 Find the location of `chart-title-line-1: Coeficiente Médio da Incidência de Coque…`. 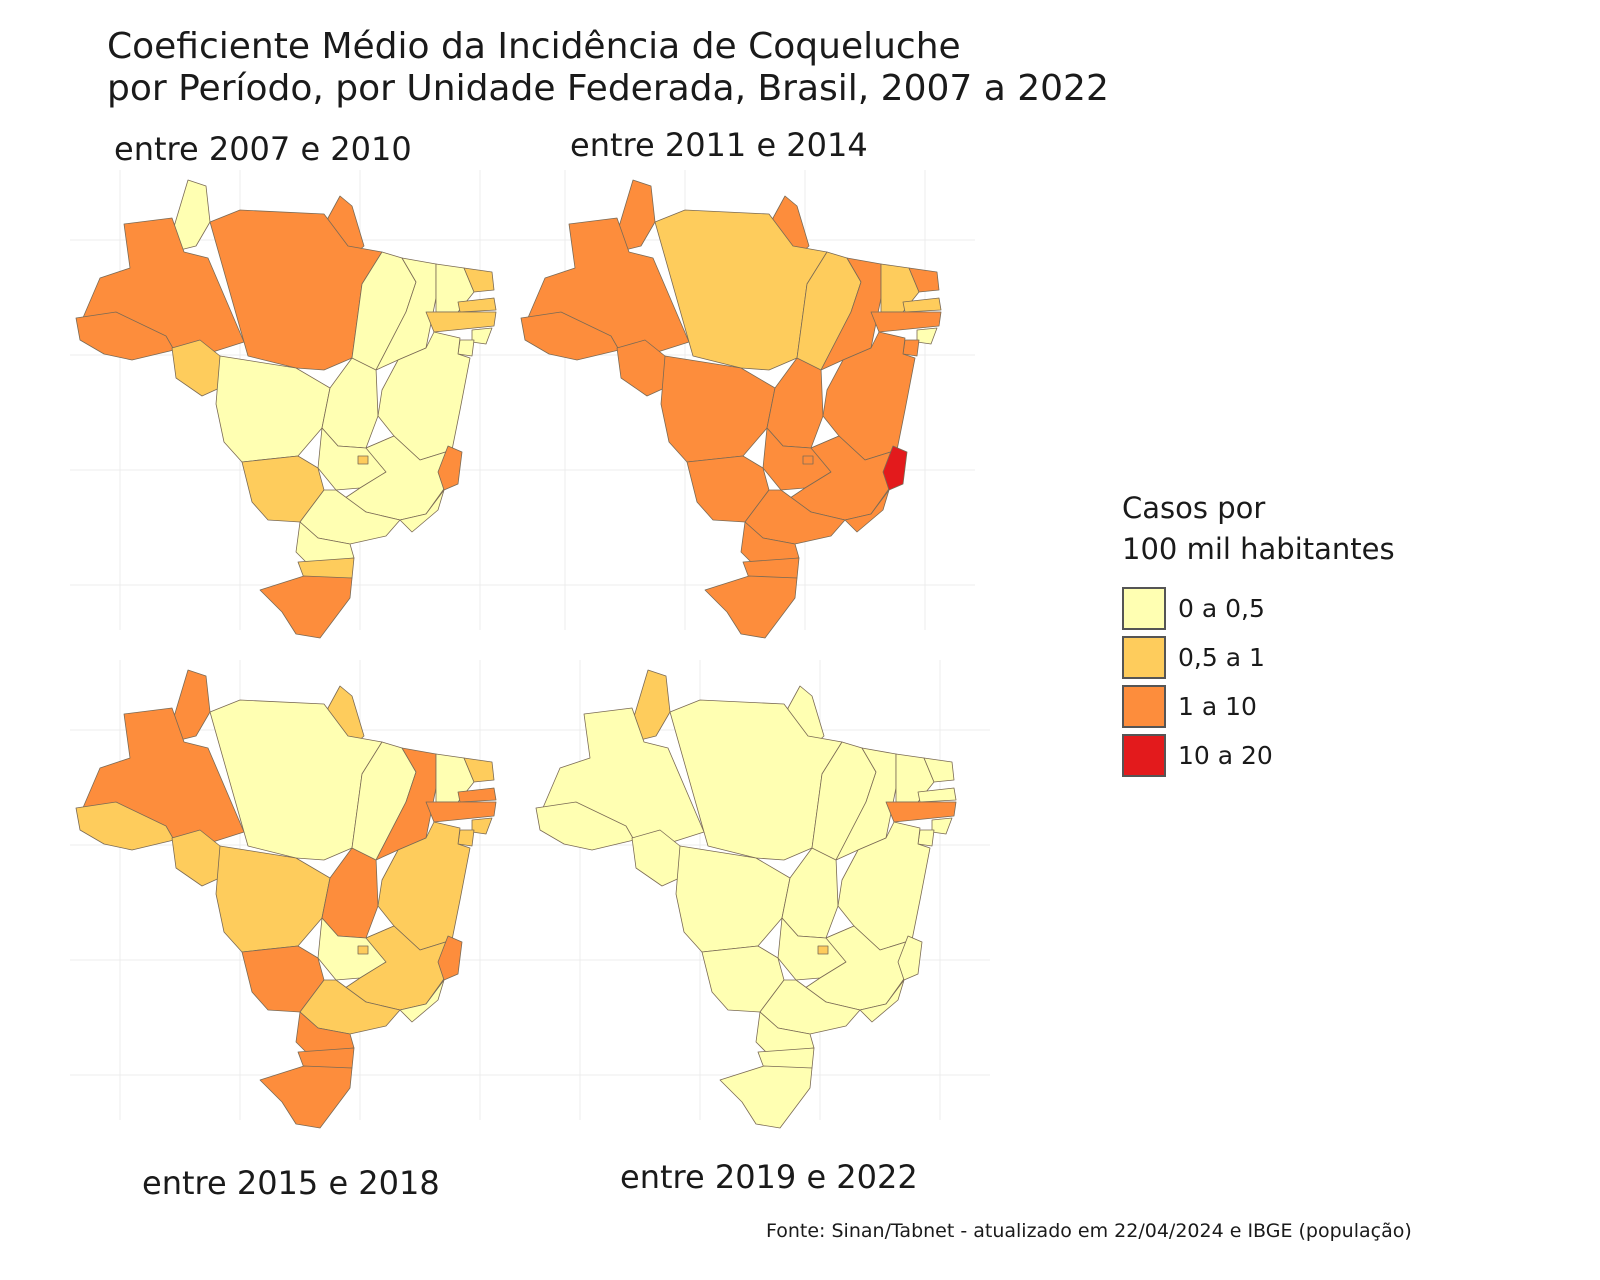

chart-title-line-1: Coeficiente Médio da Incidência de Coque… is located at coordinates (534, 46).